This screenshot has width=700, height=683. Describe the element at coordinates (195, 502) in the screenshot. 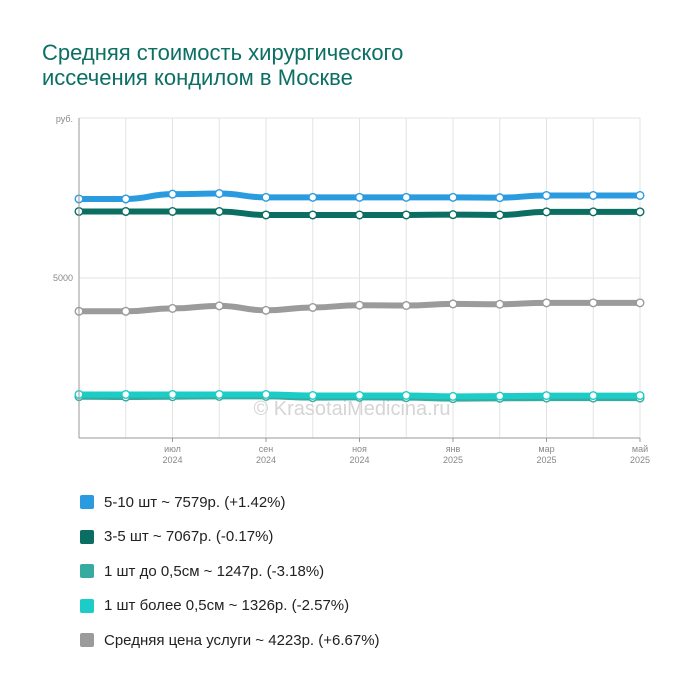

I see `legend-label: 5-10 шт ~ 7579р. (+1.42%)` at that location.